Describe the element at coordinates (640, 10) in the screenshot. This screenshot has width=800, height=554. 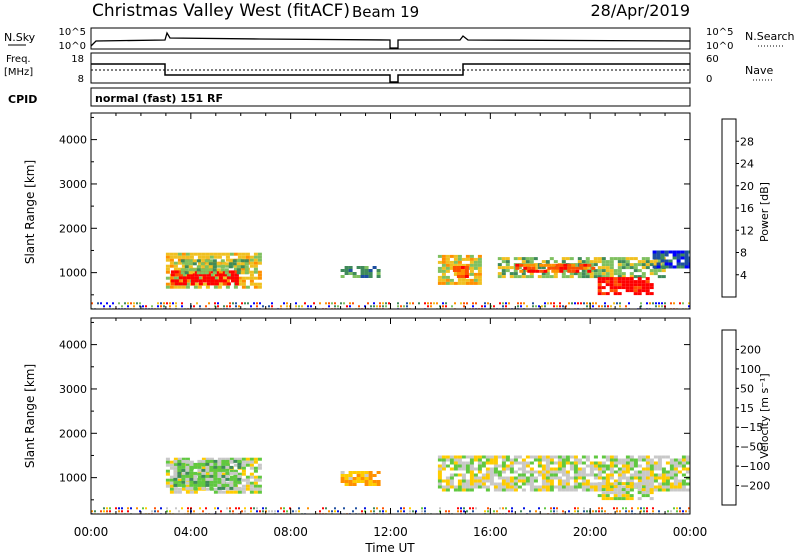
I see `date-label: 28/Apr/2019` at that location.